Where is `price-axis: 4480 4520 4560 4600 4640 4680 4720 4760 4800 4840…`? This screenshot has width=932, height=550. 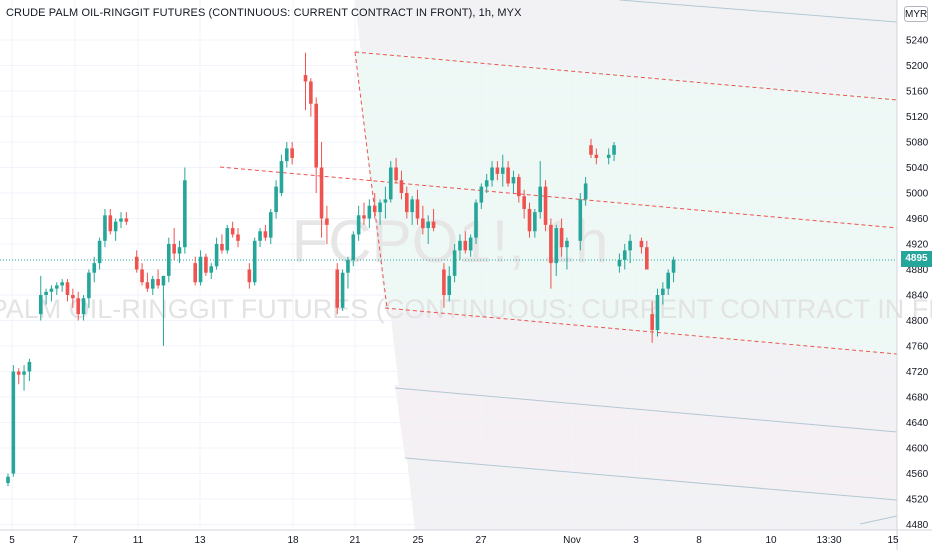
price-axis: 4480 4520 4560 4600 4640 4680 4720 4760 4800 4840… is located at coordinates (912, 275).